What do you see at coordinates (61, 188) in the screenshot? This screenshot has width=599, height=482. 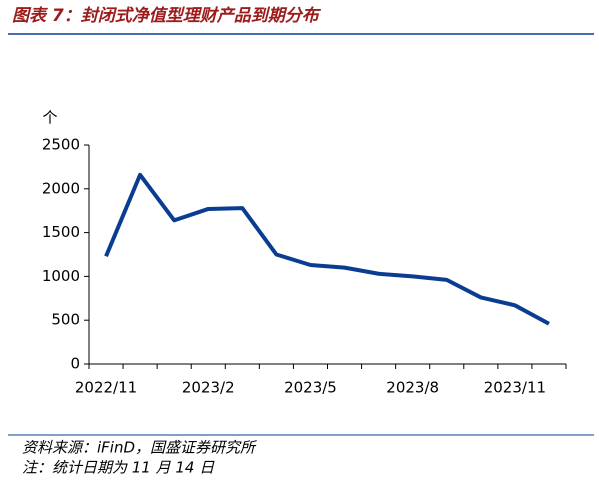 I see `y-tick-label: 2000` at bounding box center [61, 188].